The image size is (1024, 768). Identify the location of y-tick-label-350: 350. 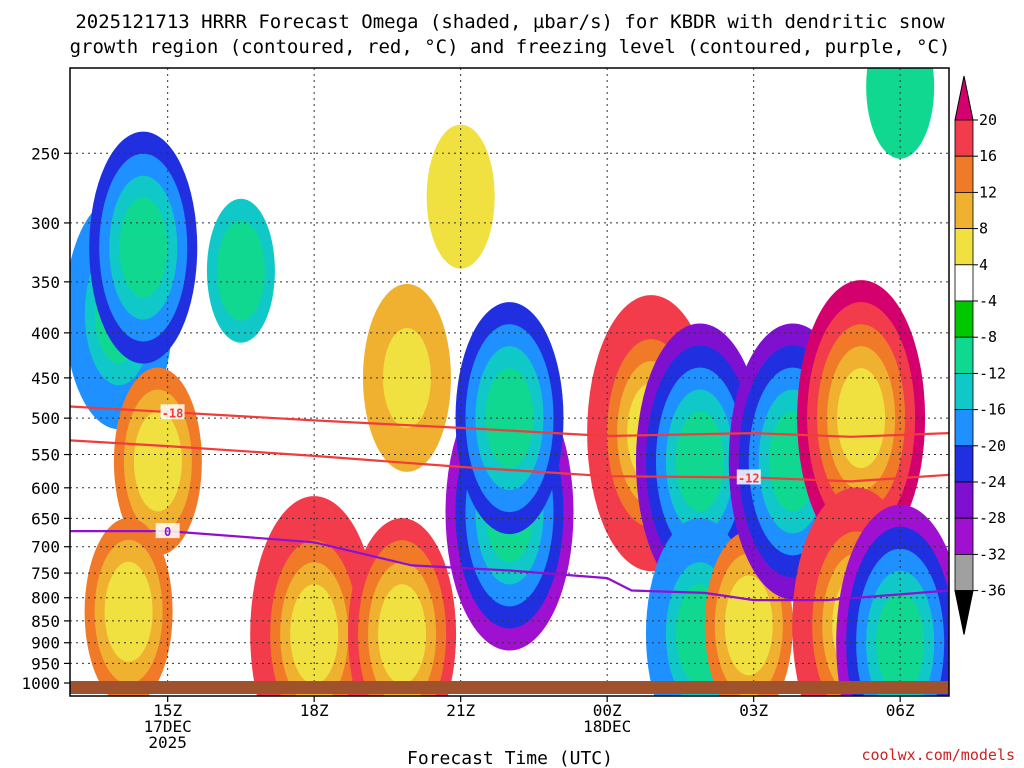
(45, 282).